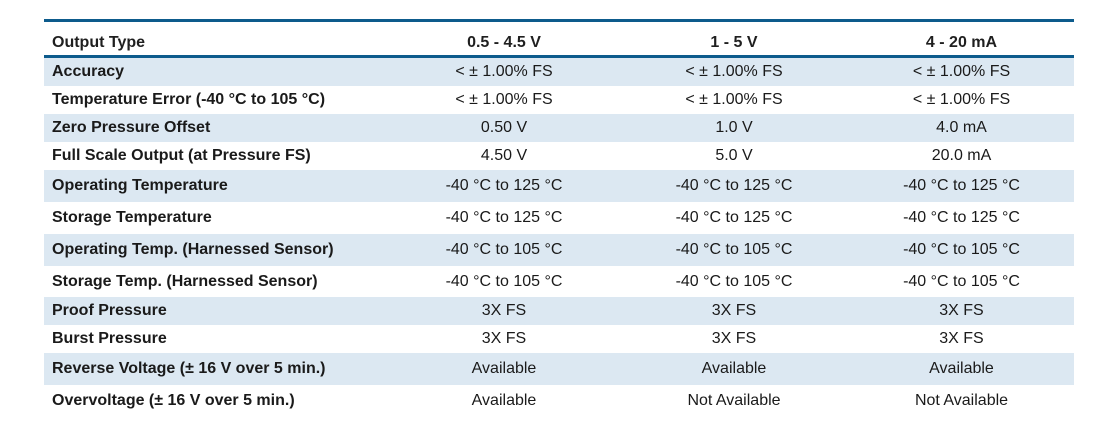 The image size is (1114, 426). I want to click on row-label: Full Scale Output (at Pressure FS), so click(216, 156).